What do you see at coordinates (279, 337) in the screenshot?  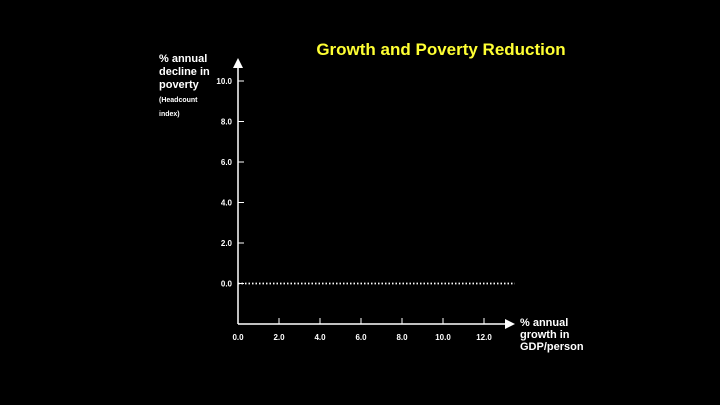 I see `x-tick-label: 2.0` at bounding box center [279, 337].